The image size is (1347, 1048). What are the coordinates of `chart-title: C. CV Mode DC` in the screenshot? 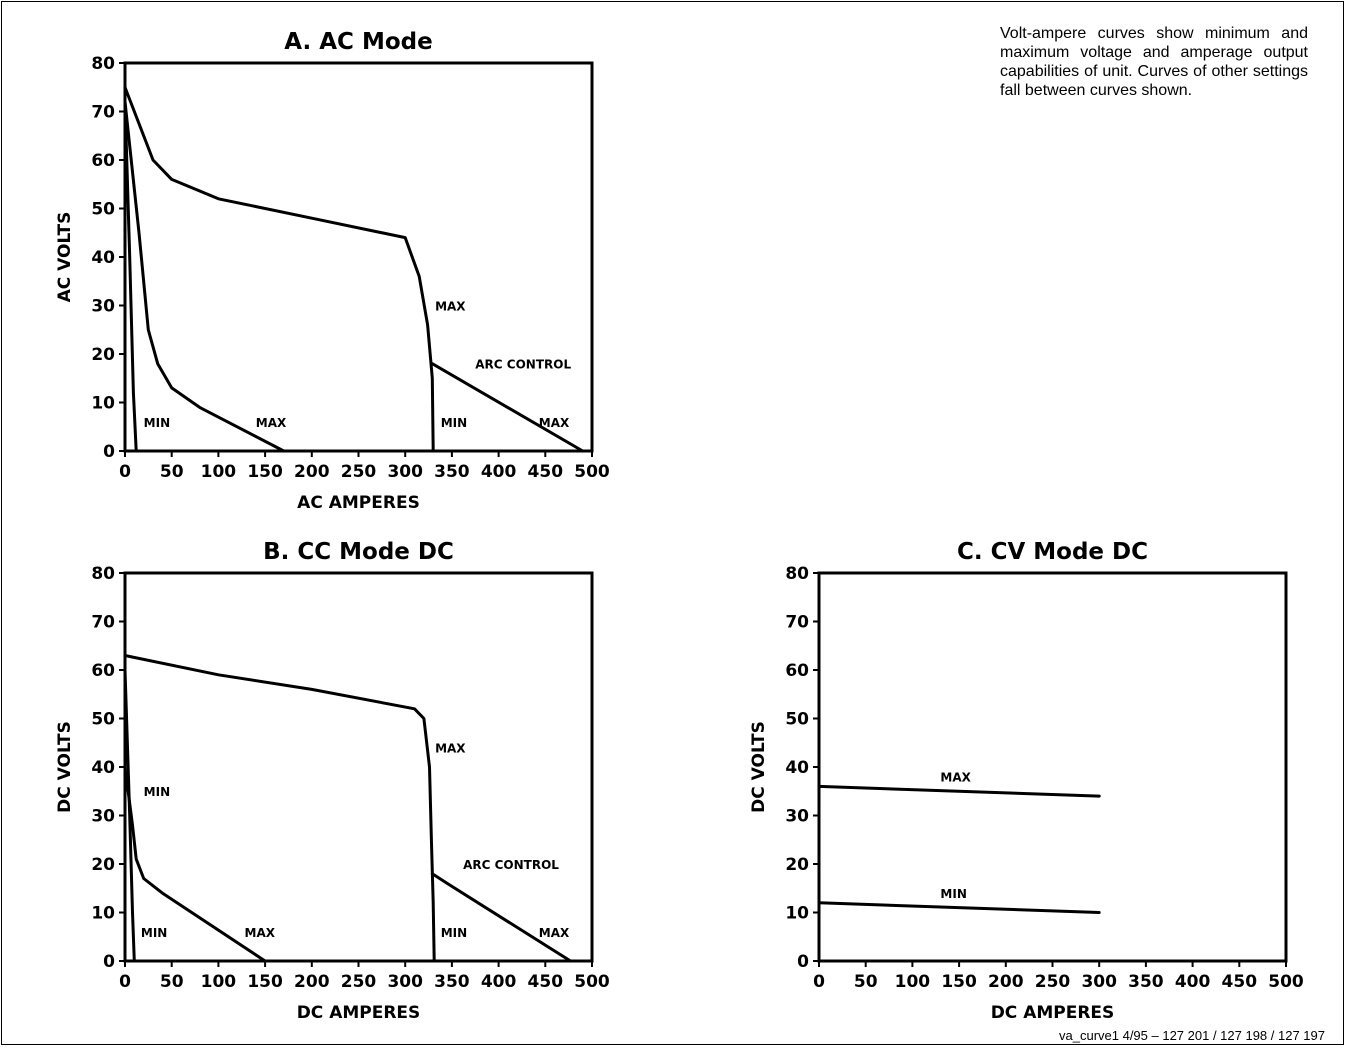 It's located at (1052, 552).